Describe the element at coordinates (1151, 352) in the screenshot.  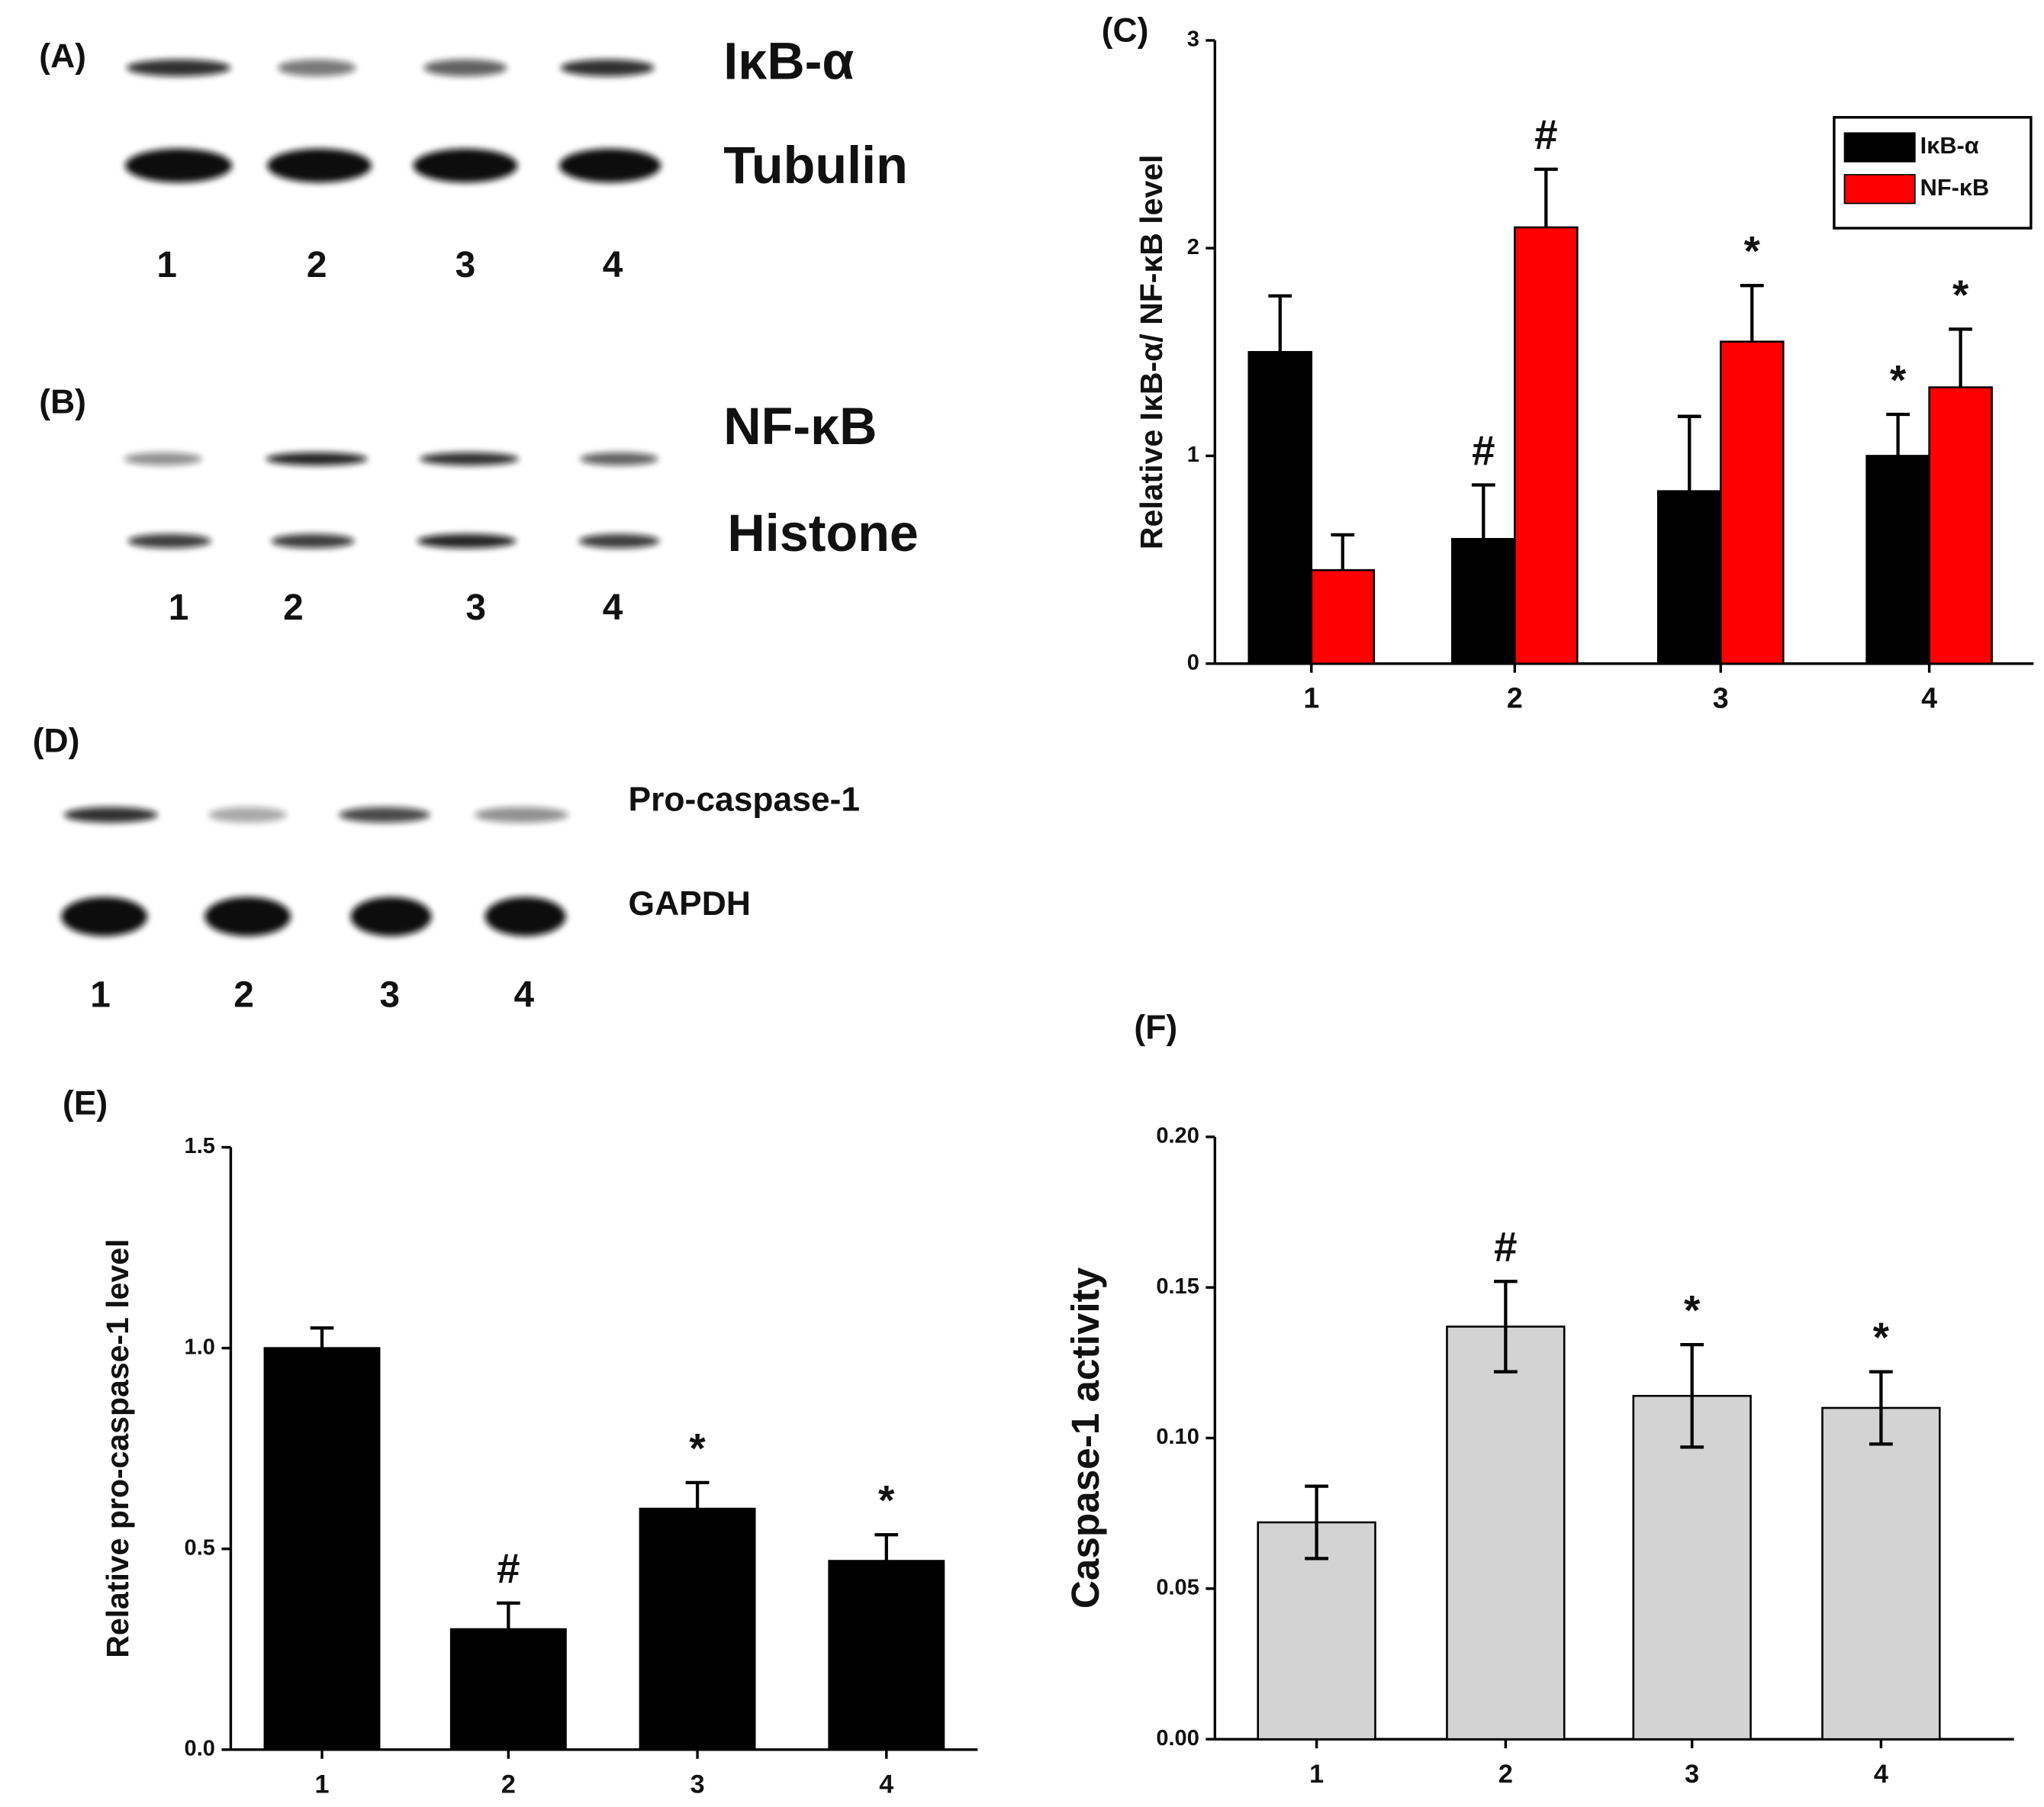
I see `y-axis-label: Relative IκB-α/ NF-κB level` at that location.